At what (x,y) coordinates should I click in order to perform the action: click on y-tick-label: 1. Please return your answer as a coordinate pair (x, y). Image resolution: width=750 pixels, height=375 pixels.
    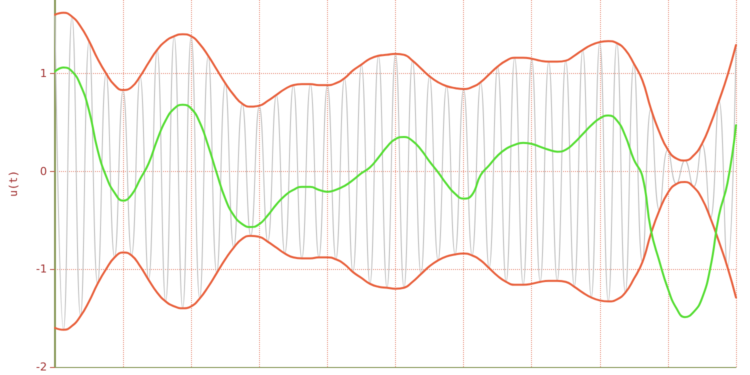
    Looking at the image, I should click on (43, 73).